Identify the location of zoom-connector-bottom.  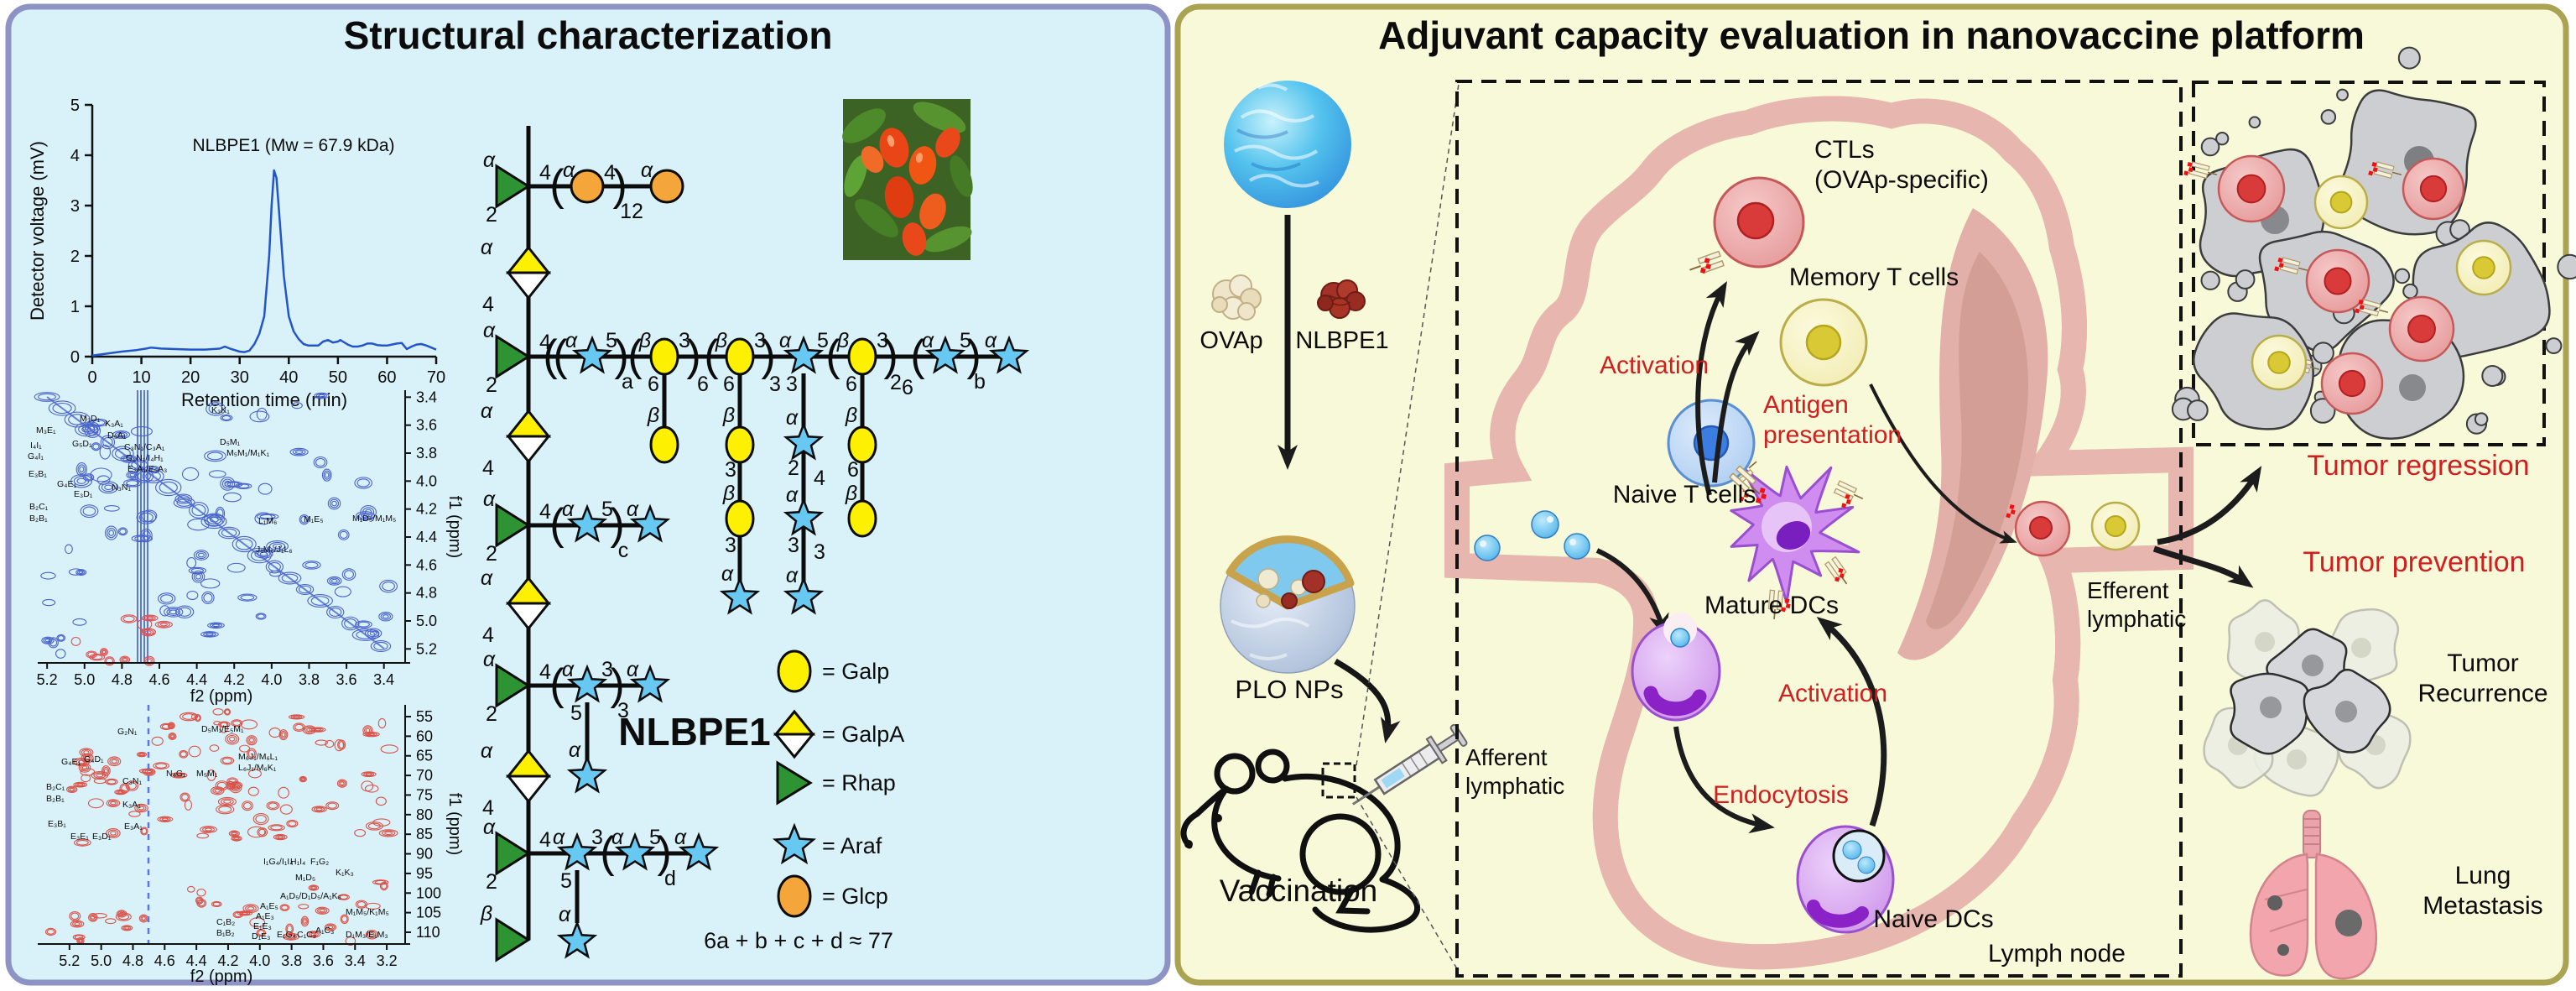
(1408, 885).